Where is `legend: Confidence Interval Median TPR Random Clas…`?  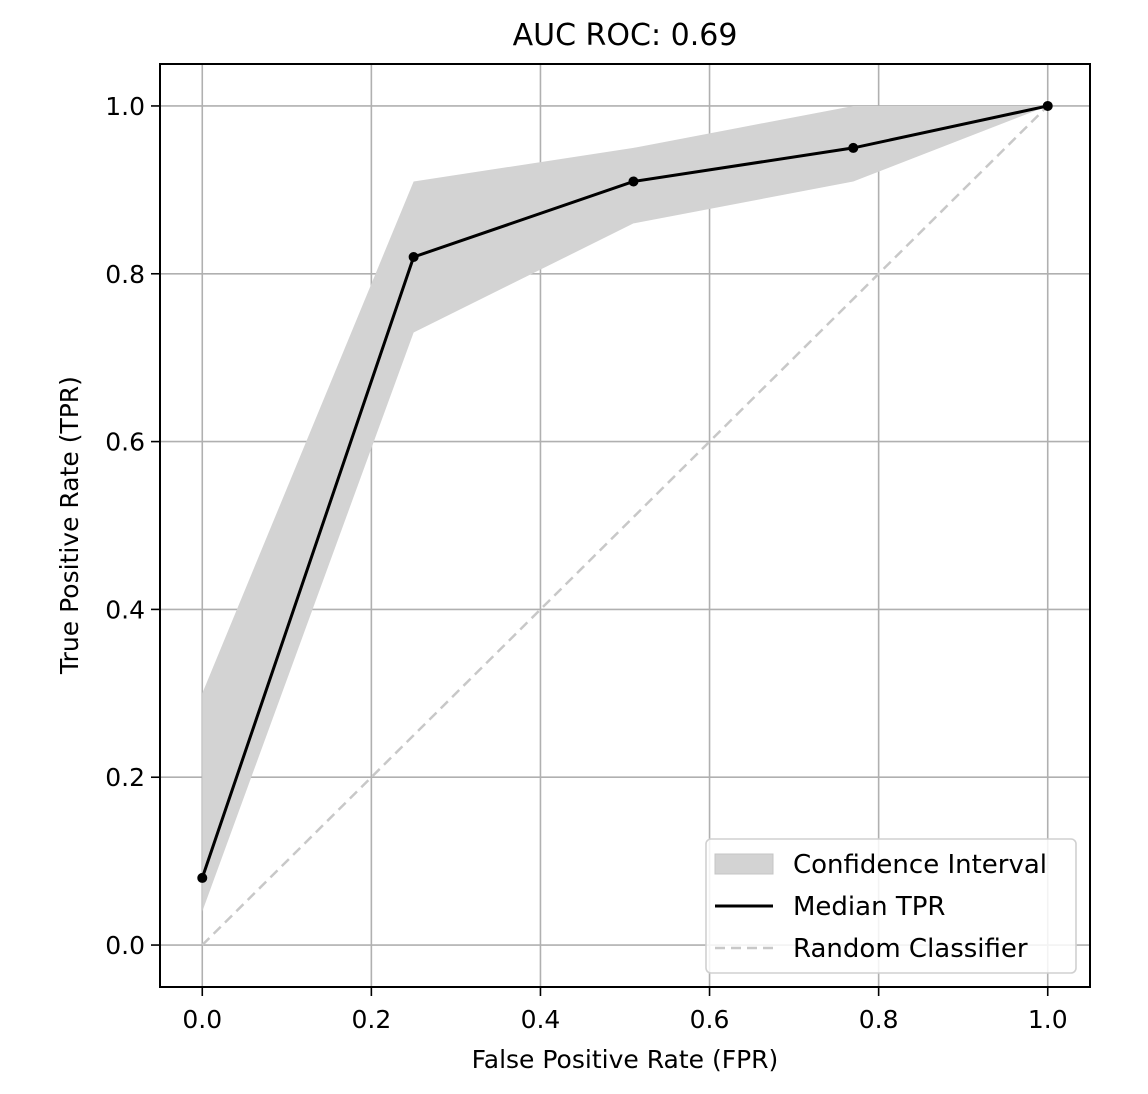
legend: Confidence Interval Median TPR Random Clas… is located at coordinates (891, 906).